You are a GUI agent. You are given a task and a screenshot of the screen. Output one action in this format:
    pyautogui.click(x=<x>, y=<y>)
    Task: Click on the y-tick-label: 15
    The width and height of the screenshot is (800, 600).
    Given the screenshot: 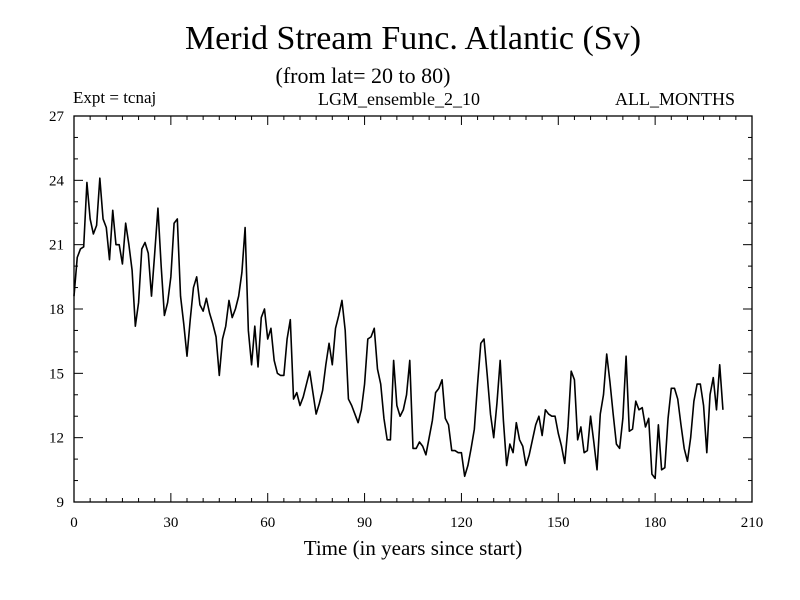 What is the action you would take?
    pyautogui.click(x=56, y=374)
    